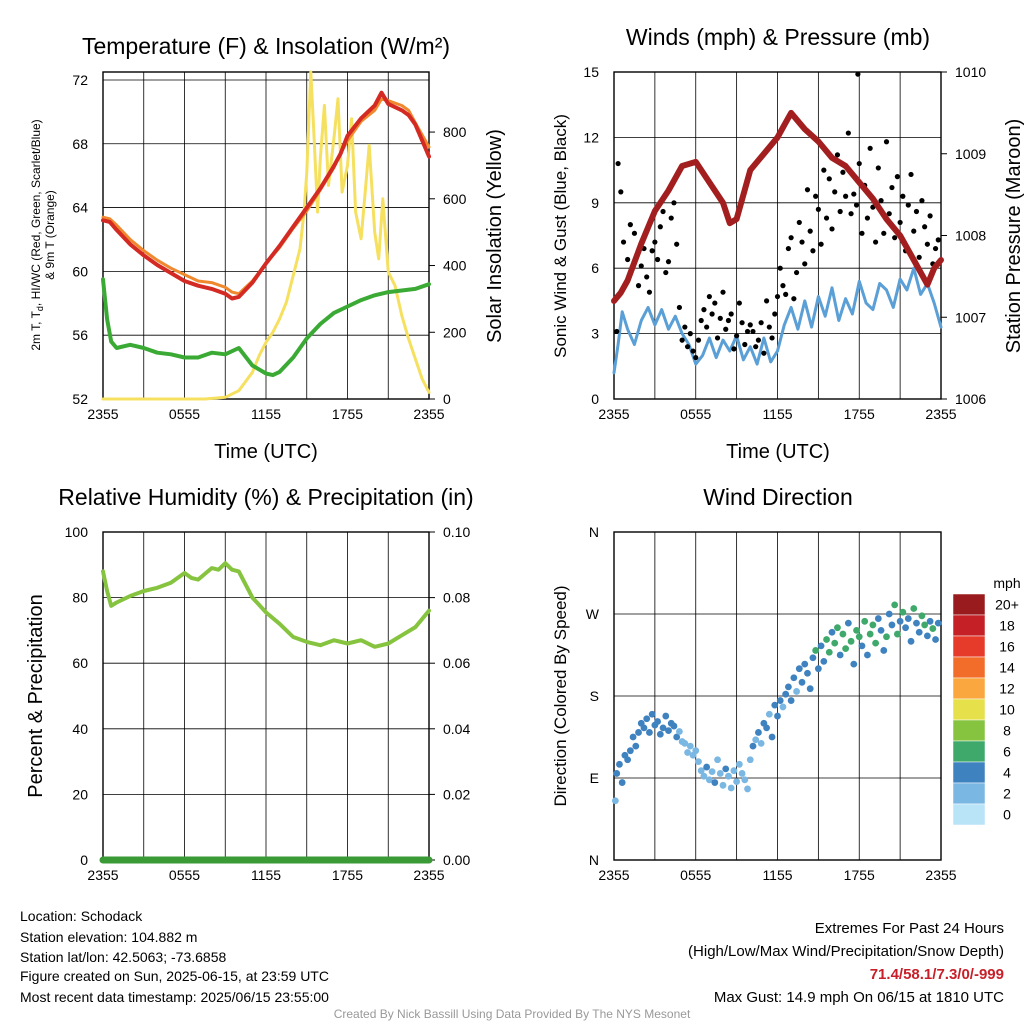 This screenshot has width=1024, height=1024. What do you see at coordinates (859, 875) in the screenshot?
I see `x-tick-label: 1755` at bounding box center [859, 875].